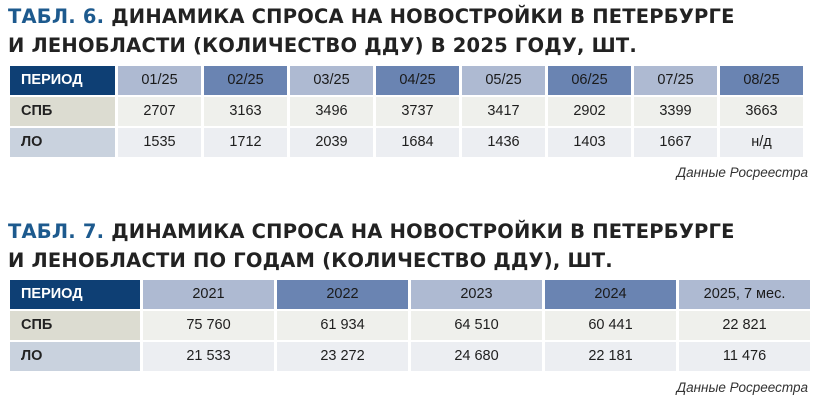 The width and height of the screenshot is (822, 405). Describe the element at coordinates (245, 111) in the screenshot. I see `table6-cell: 3163` at that location.